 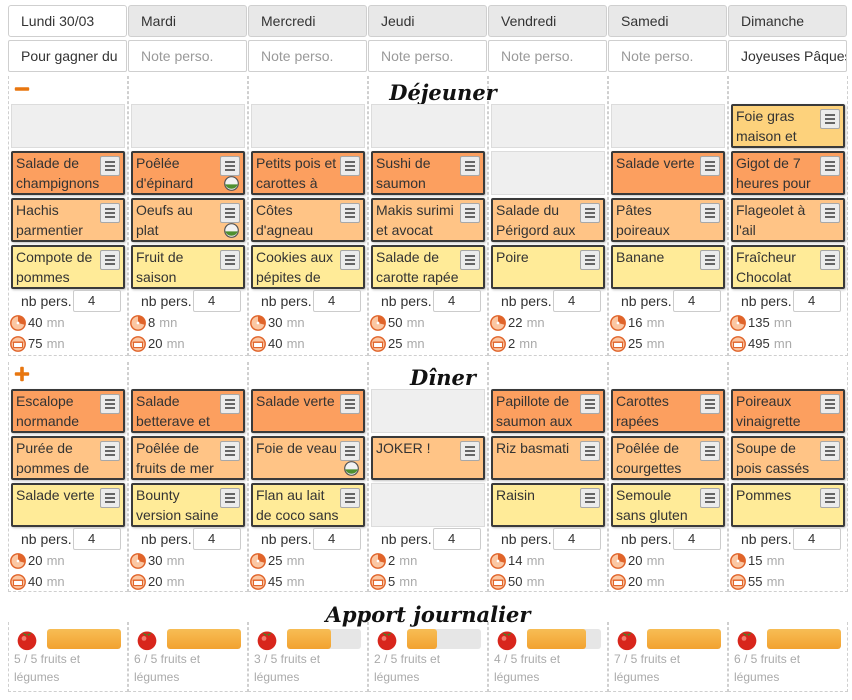 What do you see at coordinates (68, 458) in the screenshot?
I see `dish-card: Purée de pommes de` at bounding box center [68, 458].